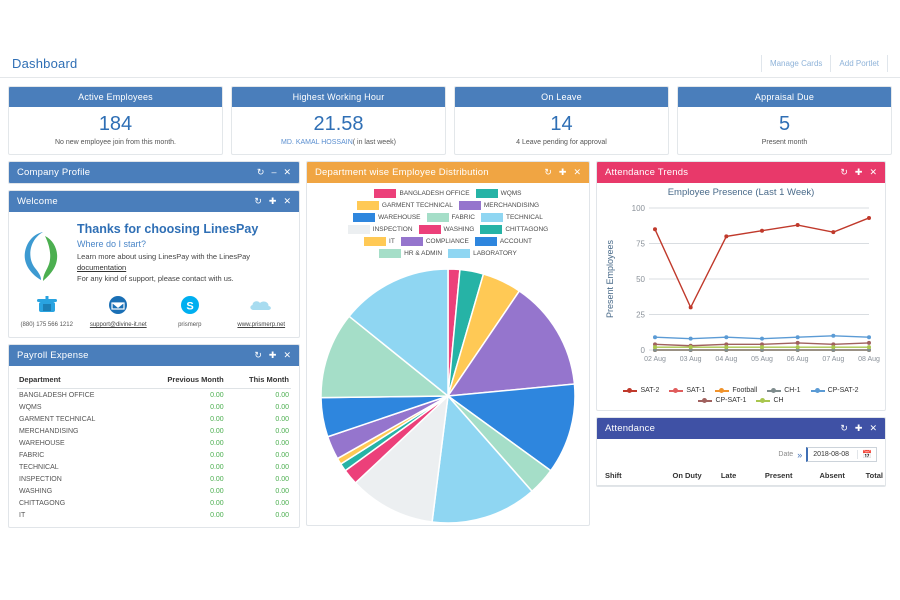  Describe the element at coordinates (795, 63) in the screenshot. I see `manage-cards-button: Manage Cards` at that location.